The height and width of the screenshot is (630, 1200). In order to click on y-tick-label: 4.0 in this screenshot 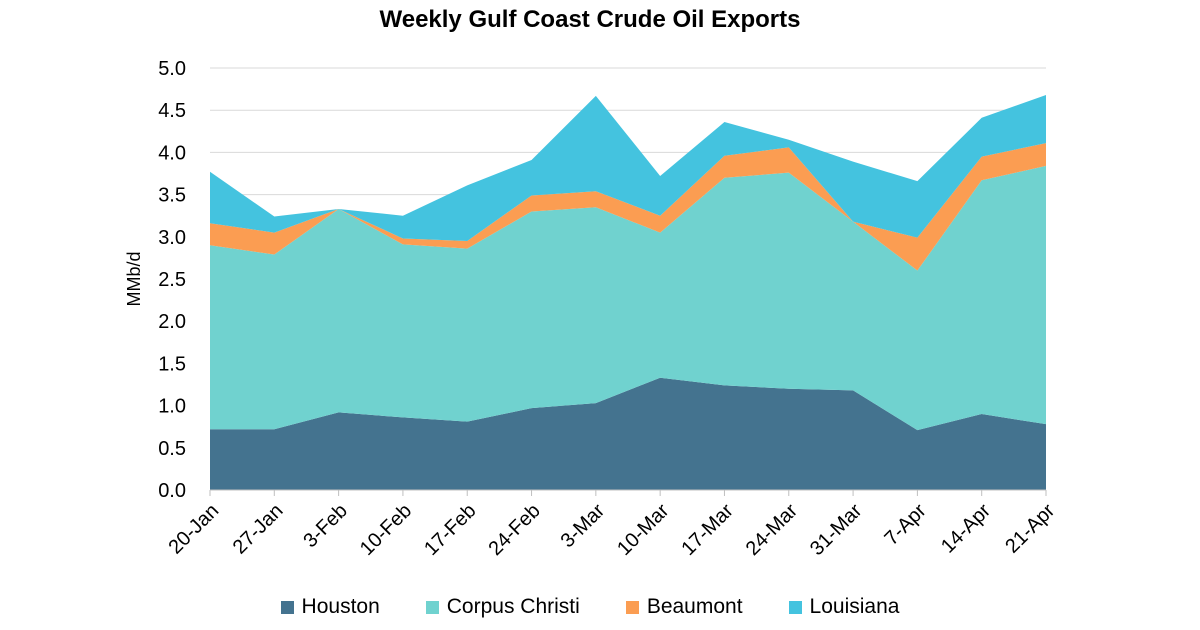, I will do `click(172, 153)`.